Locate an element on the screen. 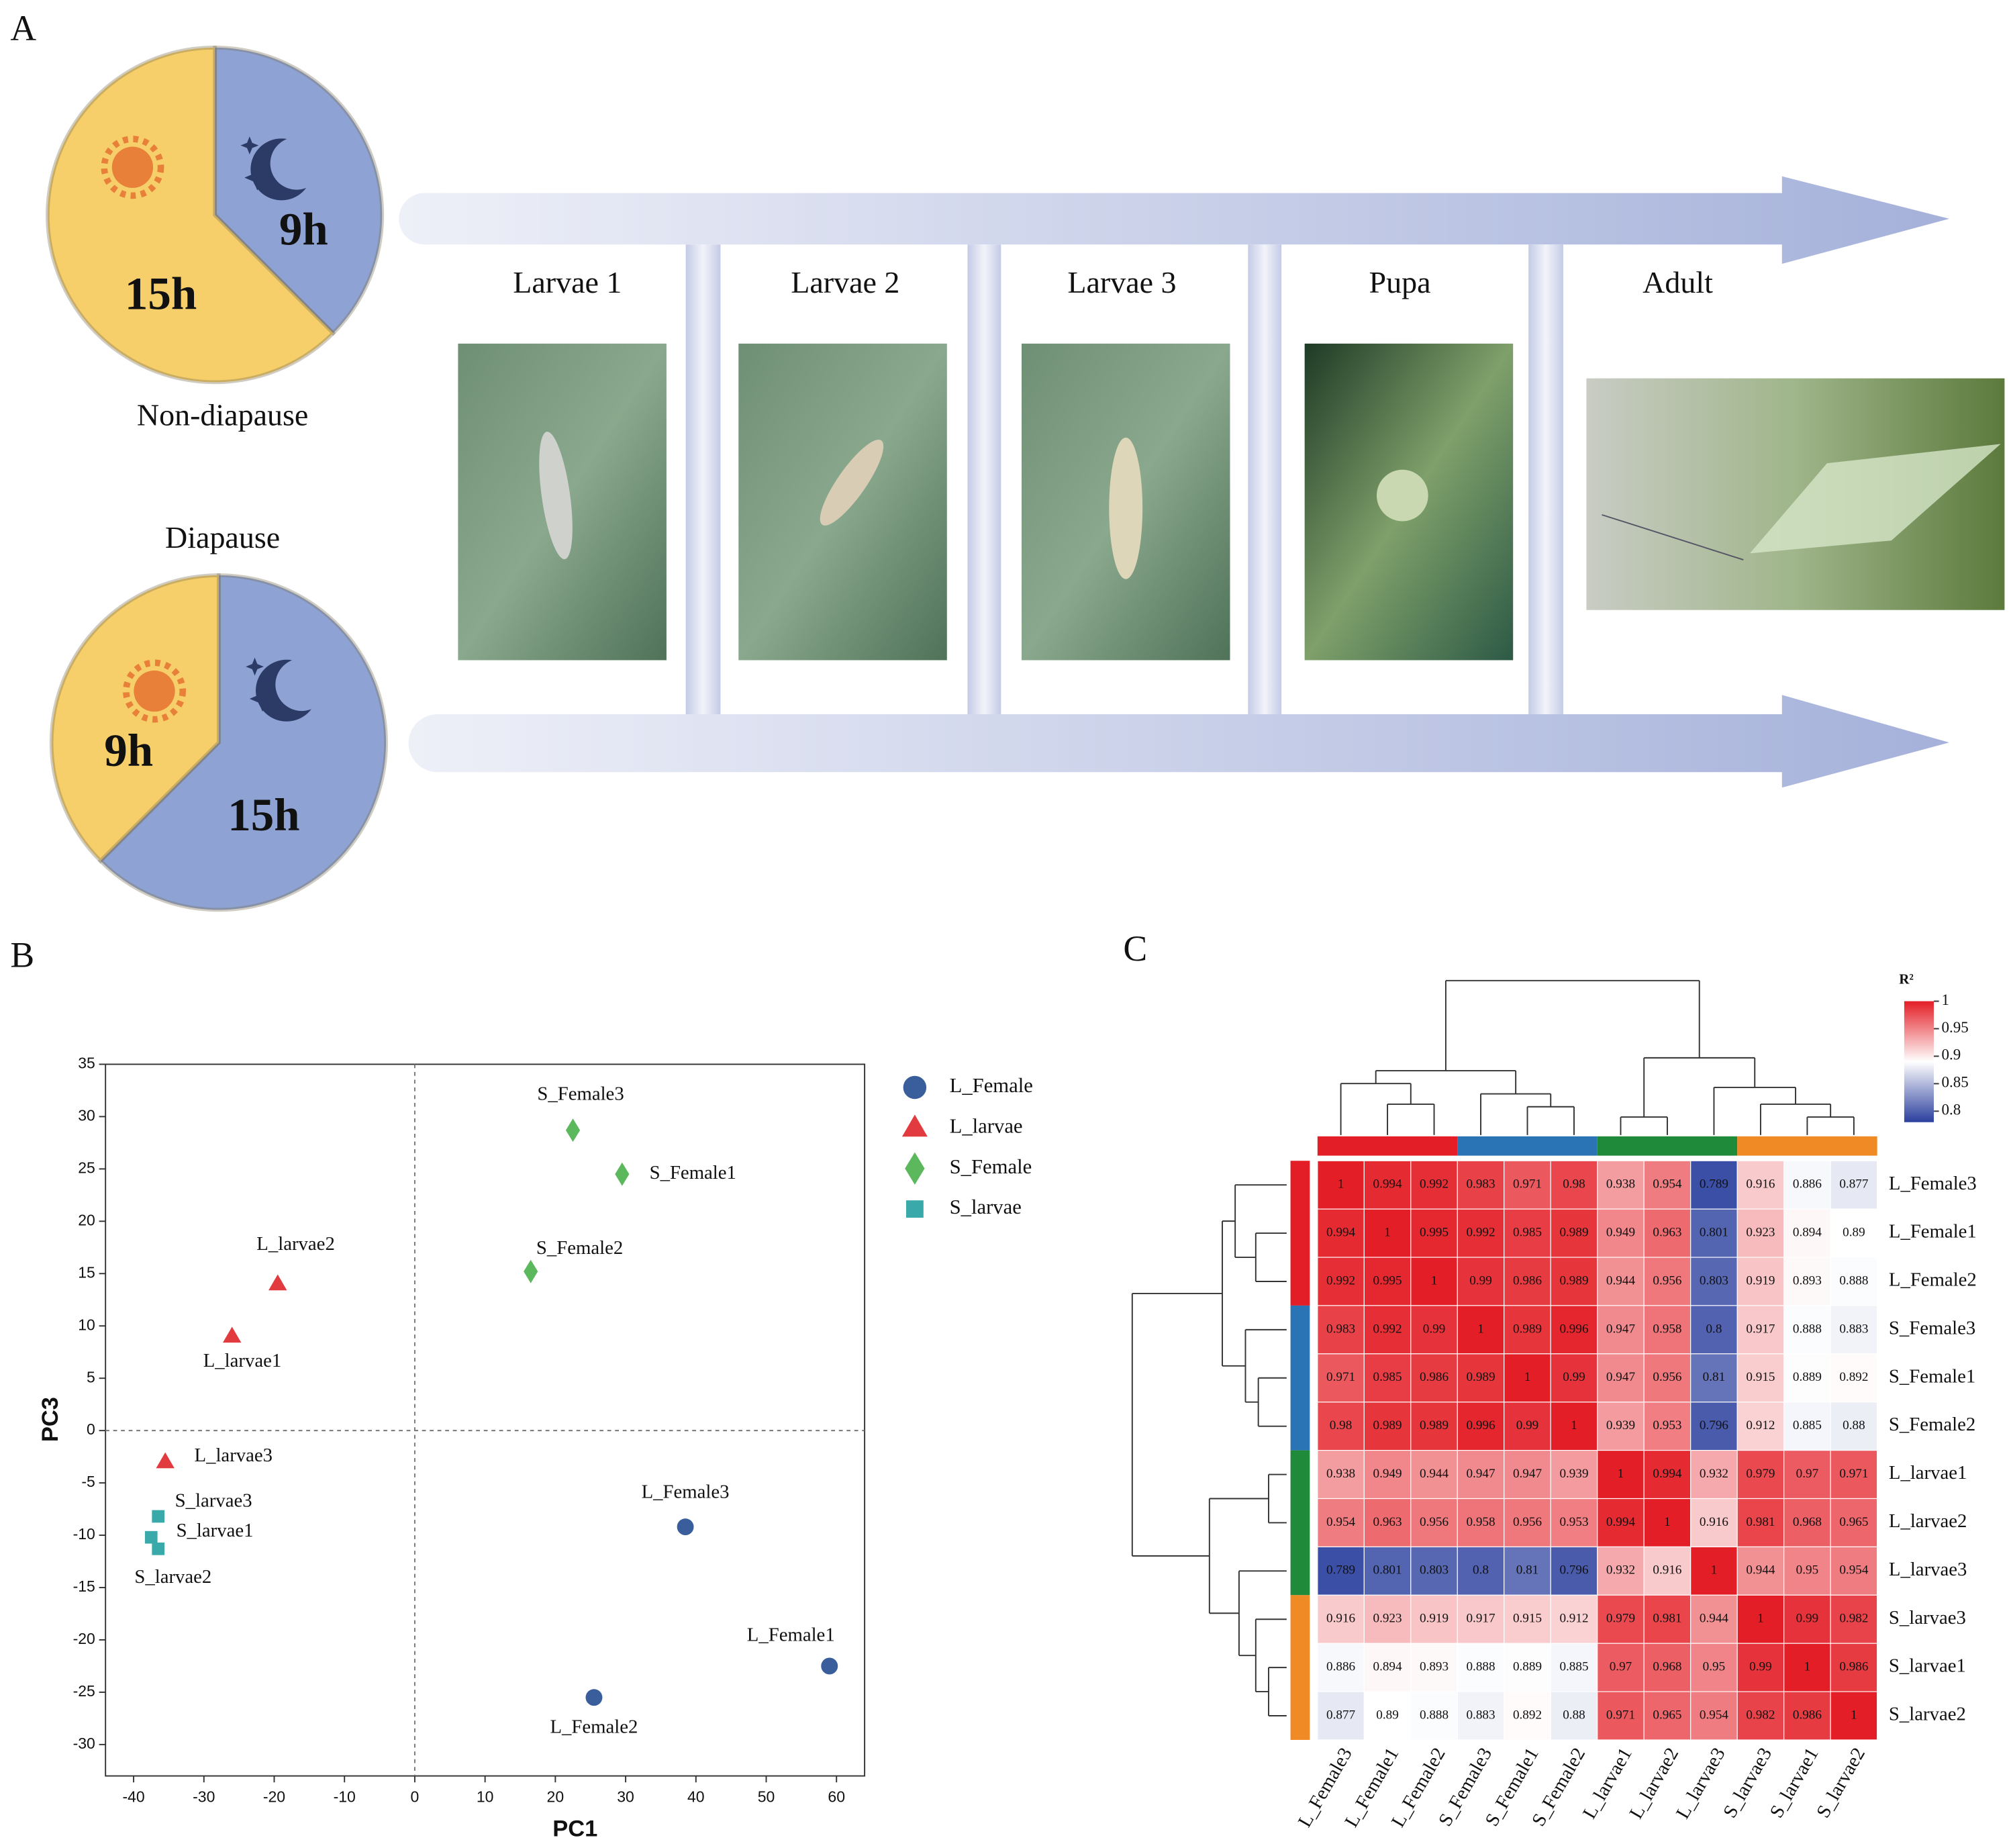  colorbar-label: 0.85 is located at coordinates (1954, 1082).